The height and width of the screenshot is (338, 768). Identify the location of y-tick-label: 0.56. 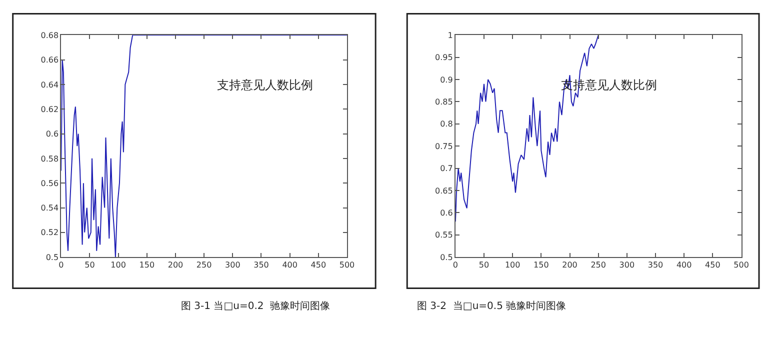
(49, 183).